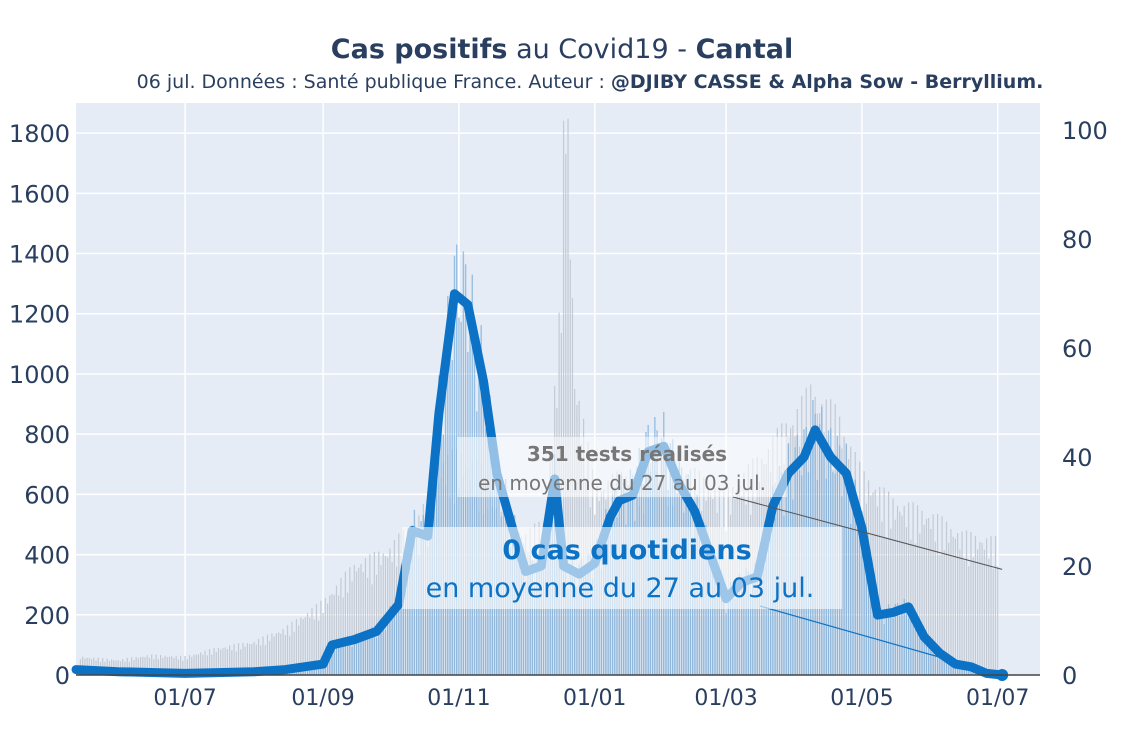 Image resolution: width=1125 pixels, height=750 pixels. Describe the element at coordinates (997, 698) in the screenshot. I see `x-tick-label: 01/07` at that location.